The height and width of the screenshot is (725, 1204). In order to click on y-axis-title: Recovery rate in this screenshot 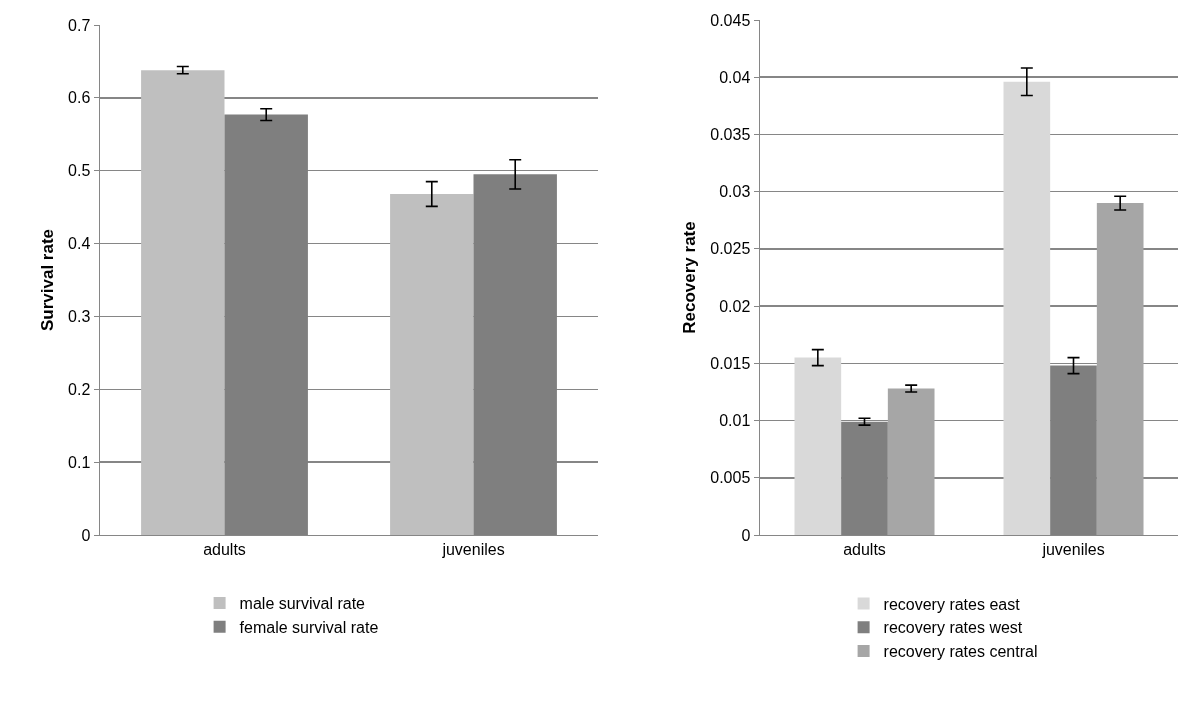, I will do `click(690, 277)`.